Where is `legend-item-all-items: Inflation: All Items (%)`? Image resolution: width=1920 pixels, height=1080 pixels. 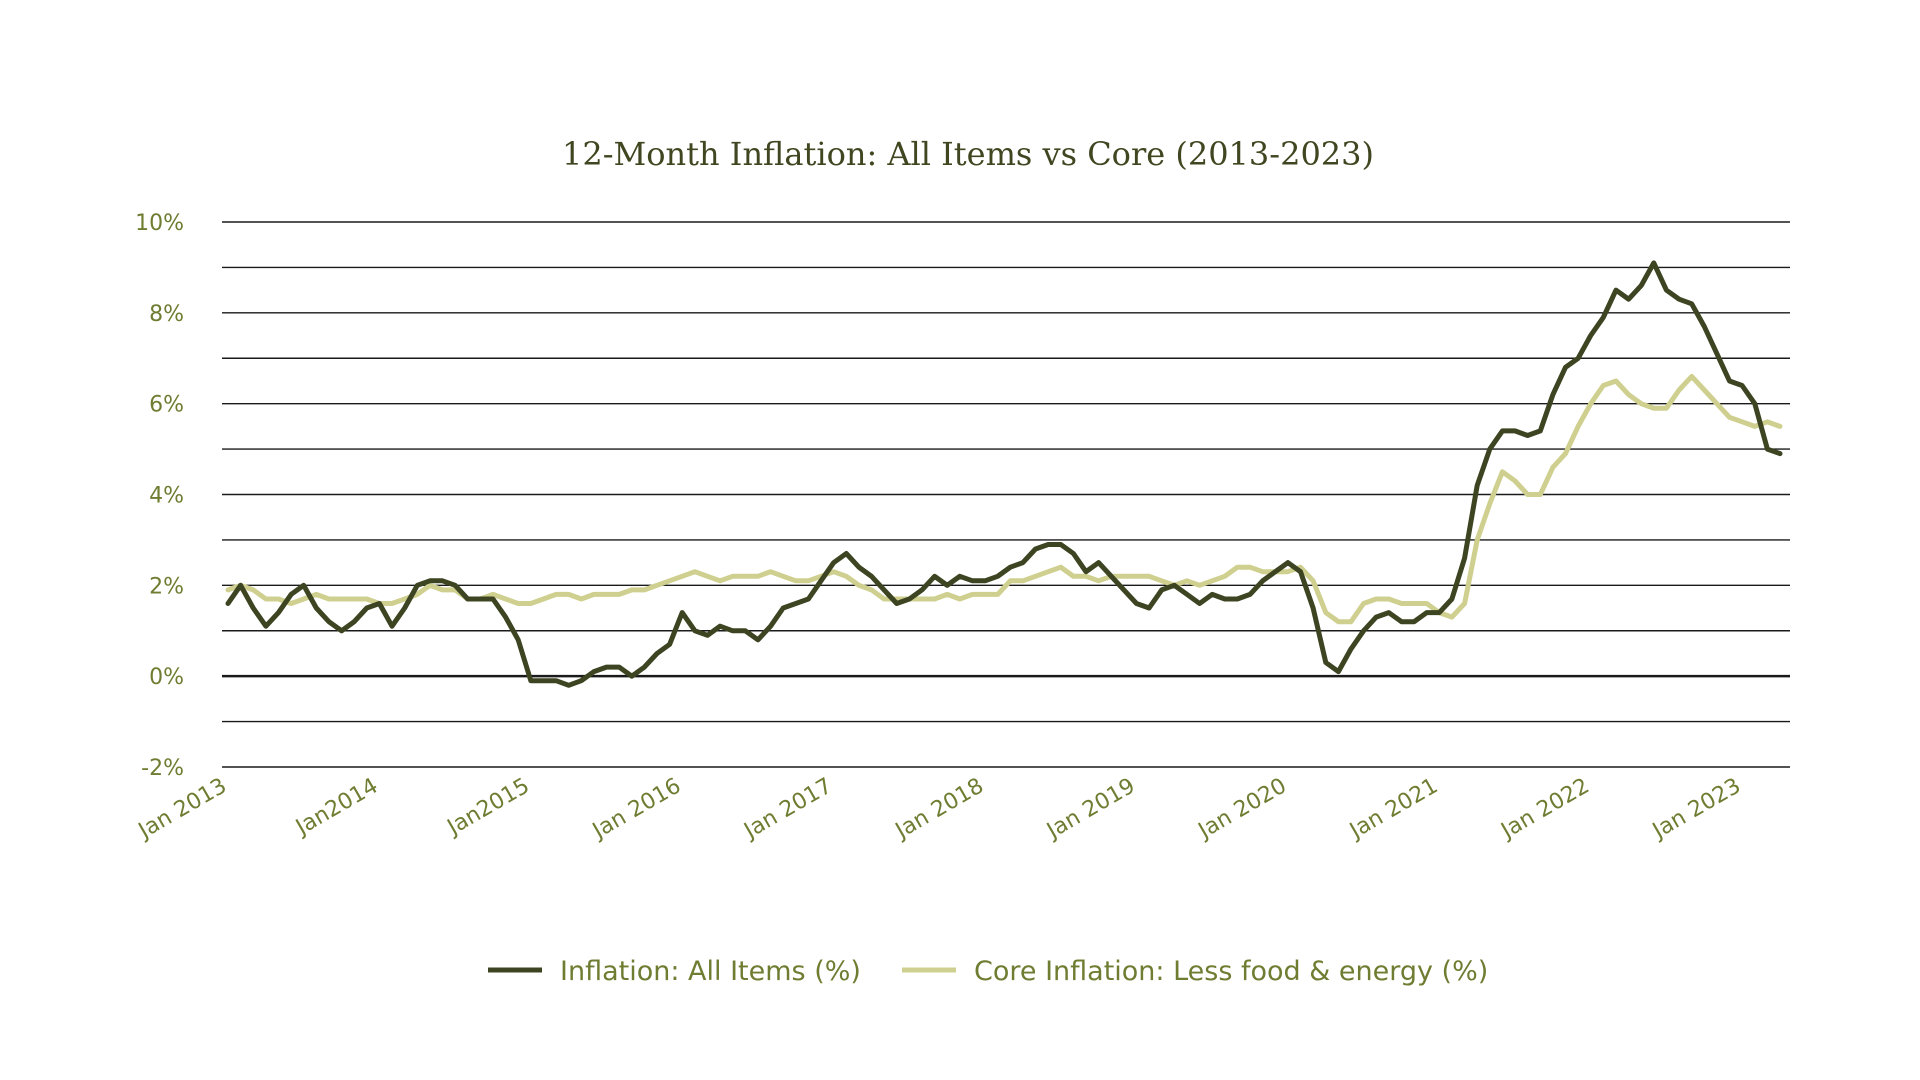
legend-item-all-items: Inflation: All Items (%) is located at coordinates (674, 971).